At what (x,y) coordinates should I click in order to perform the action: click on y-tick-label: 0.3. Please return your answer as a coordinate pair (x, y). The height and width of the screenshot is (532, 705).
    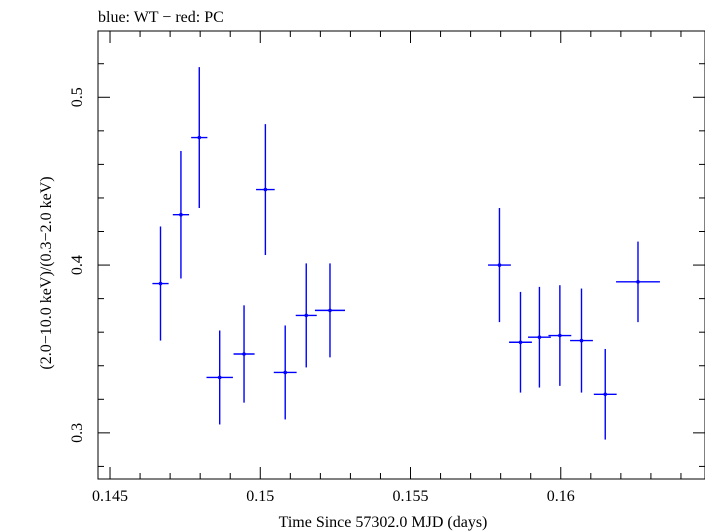
    Looking at the image, I should click on (77, 433).